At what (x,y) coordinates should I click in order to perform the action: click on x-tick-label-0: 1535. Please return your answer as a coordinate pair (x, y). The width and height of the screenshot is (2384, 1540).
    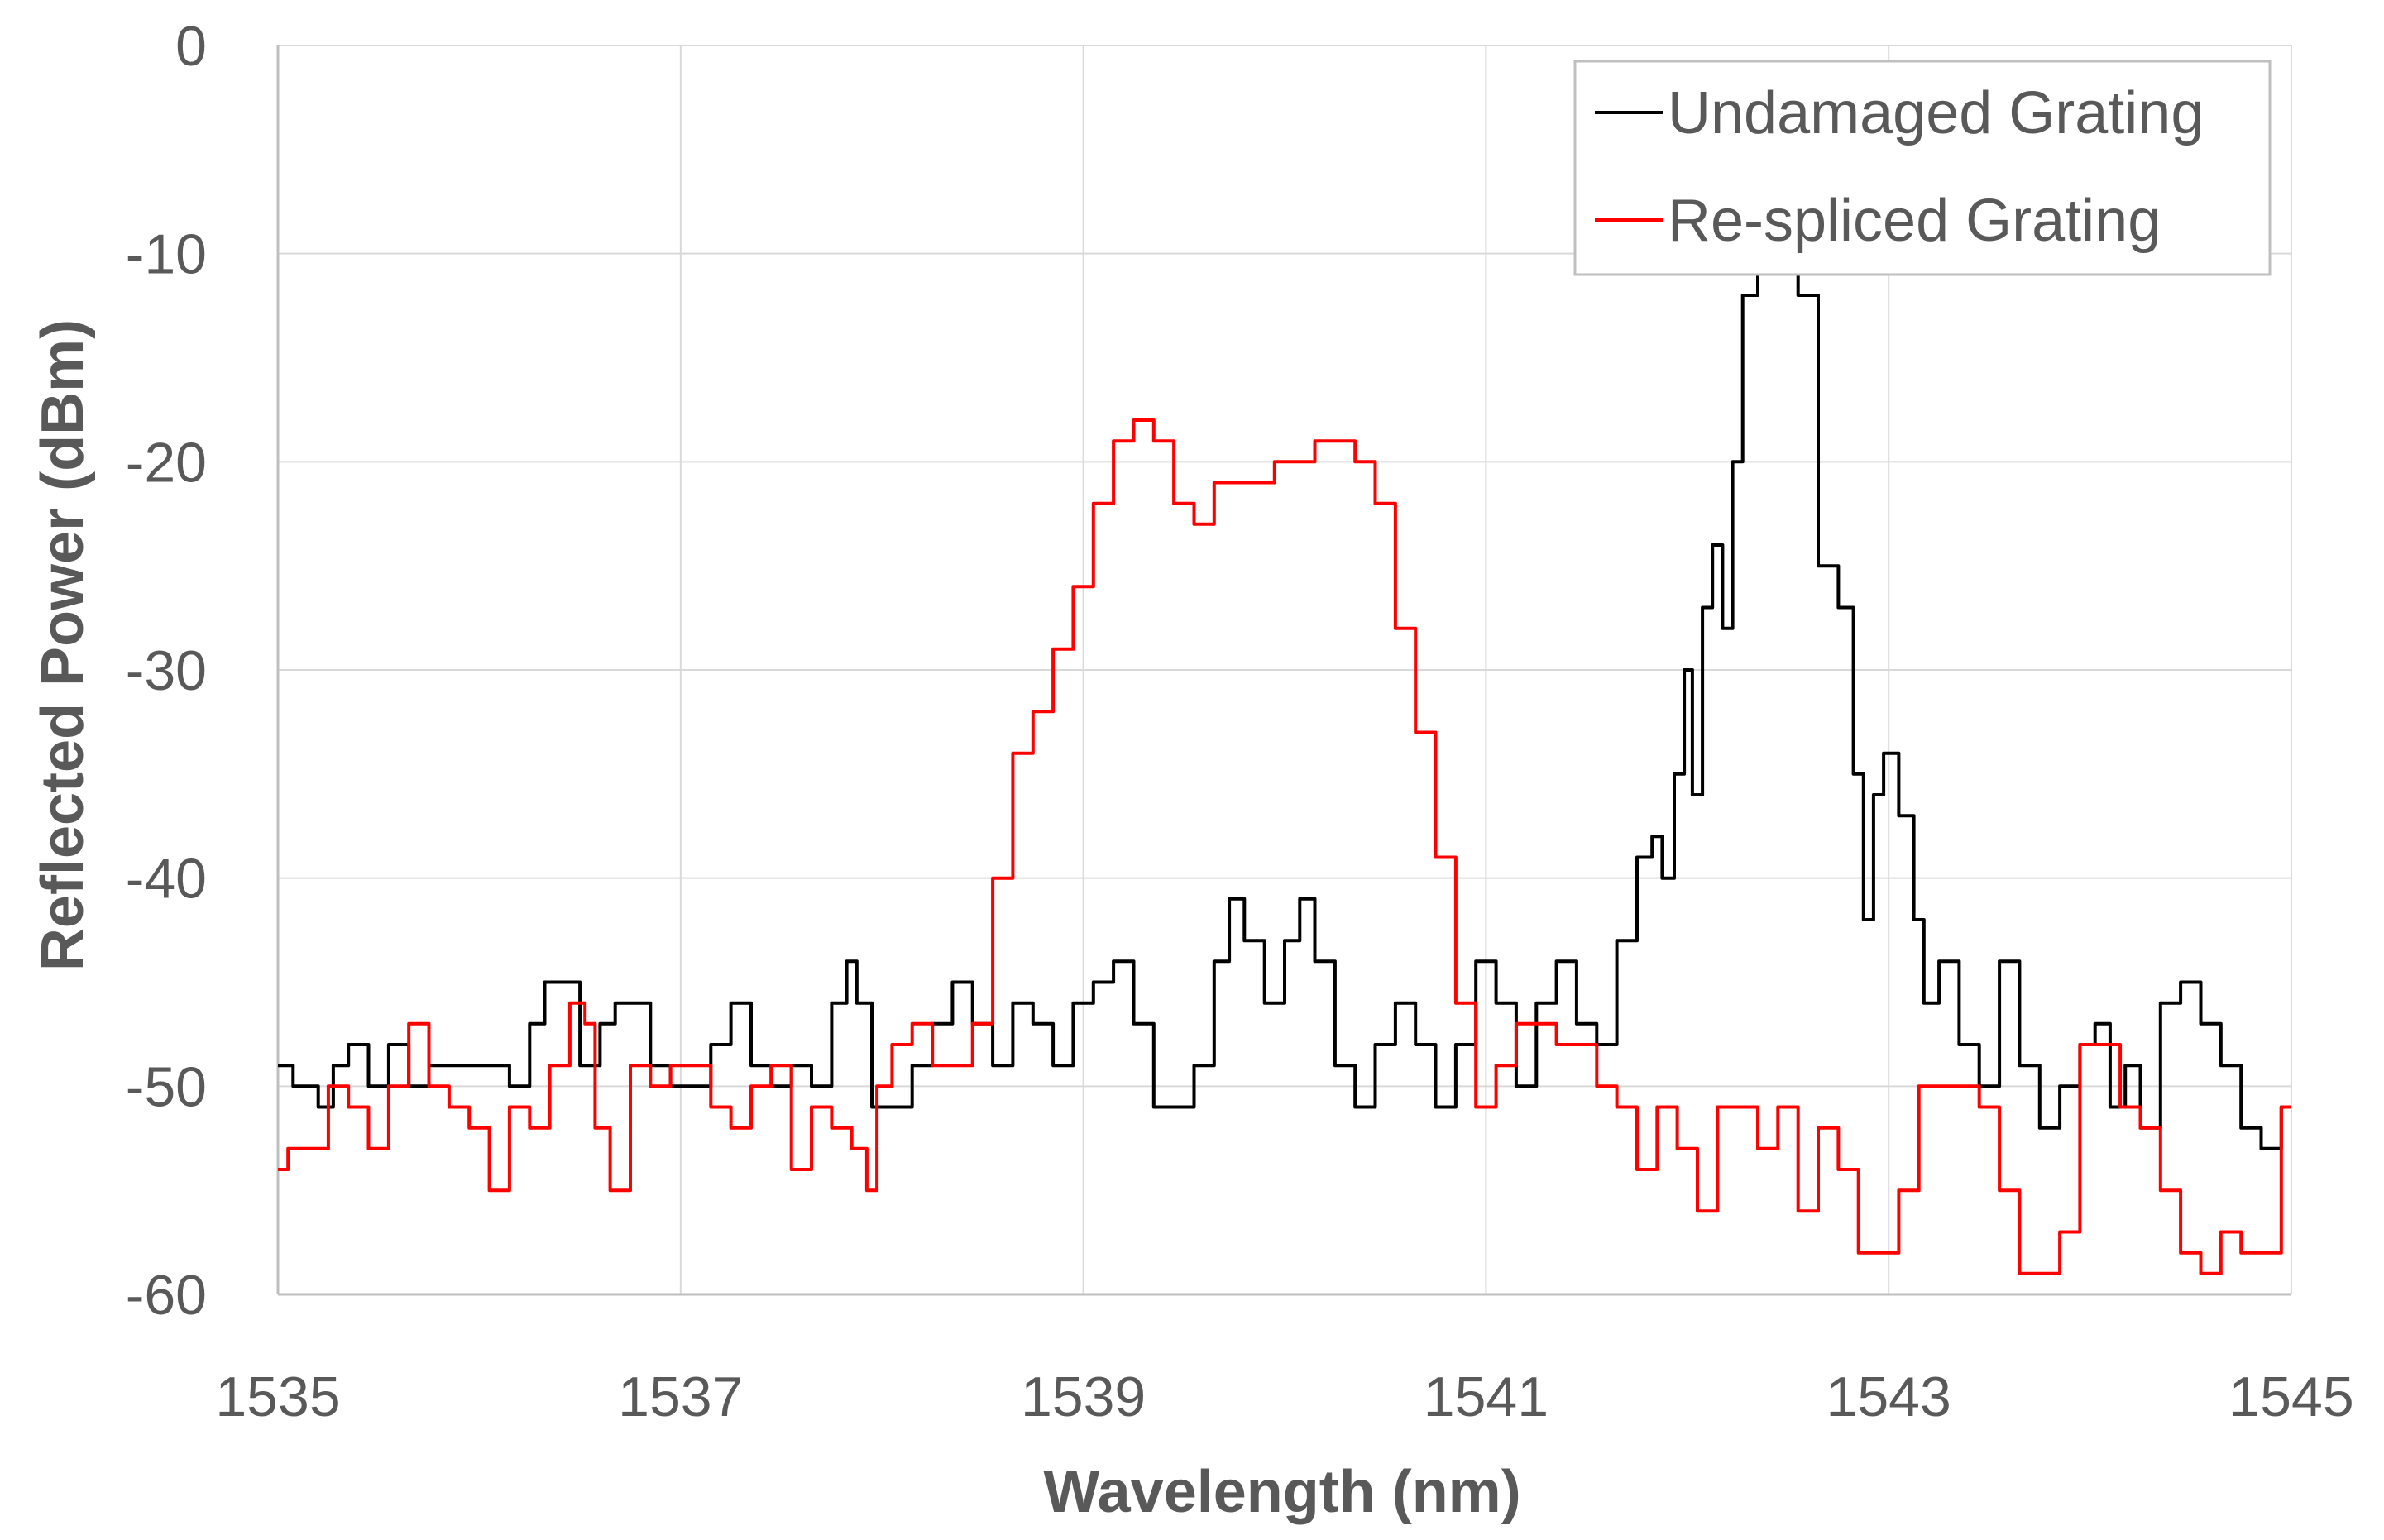
    Looking at the image, I should click on (277, 1396).